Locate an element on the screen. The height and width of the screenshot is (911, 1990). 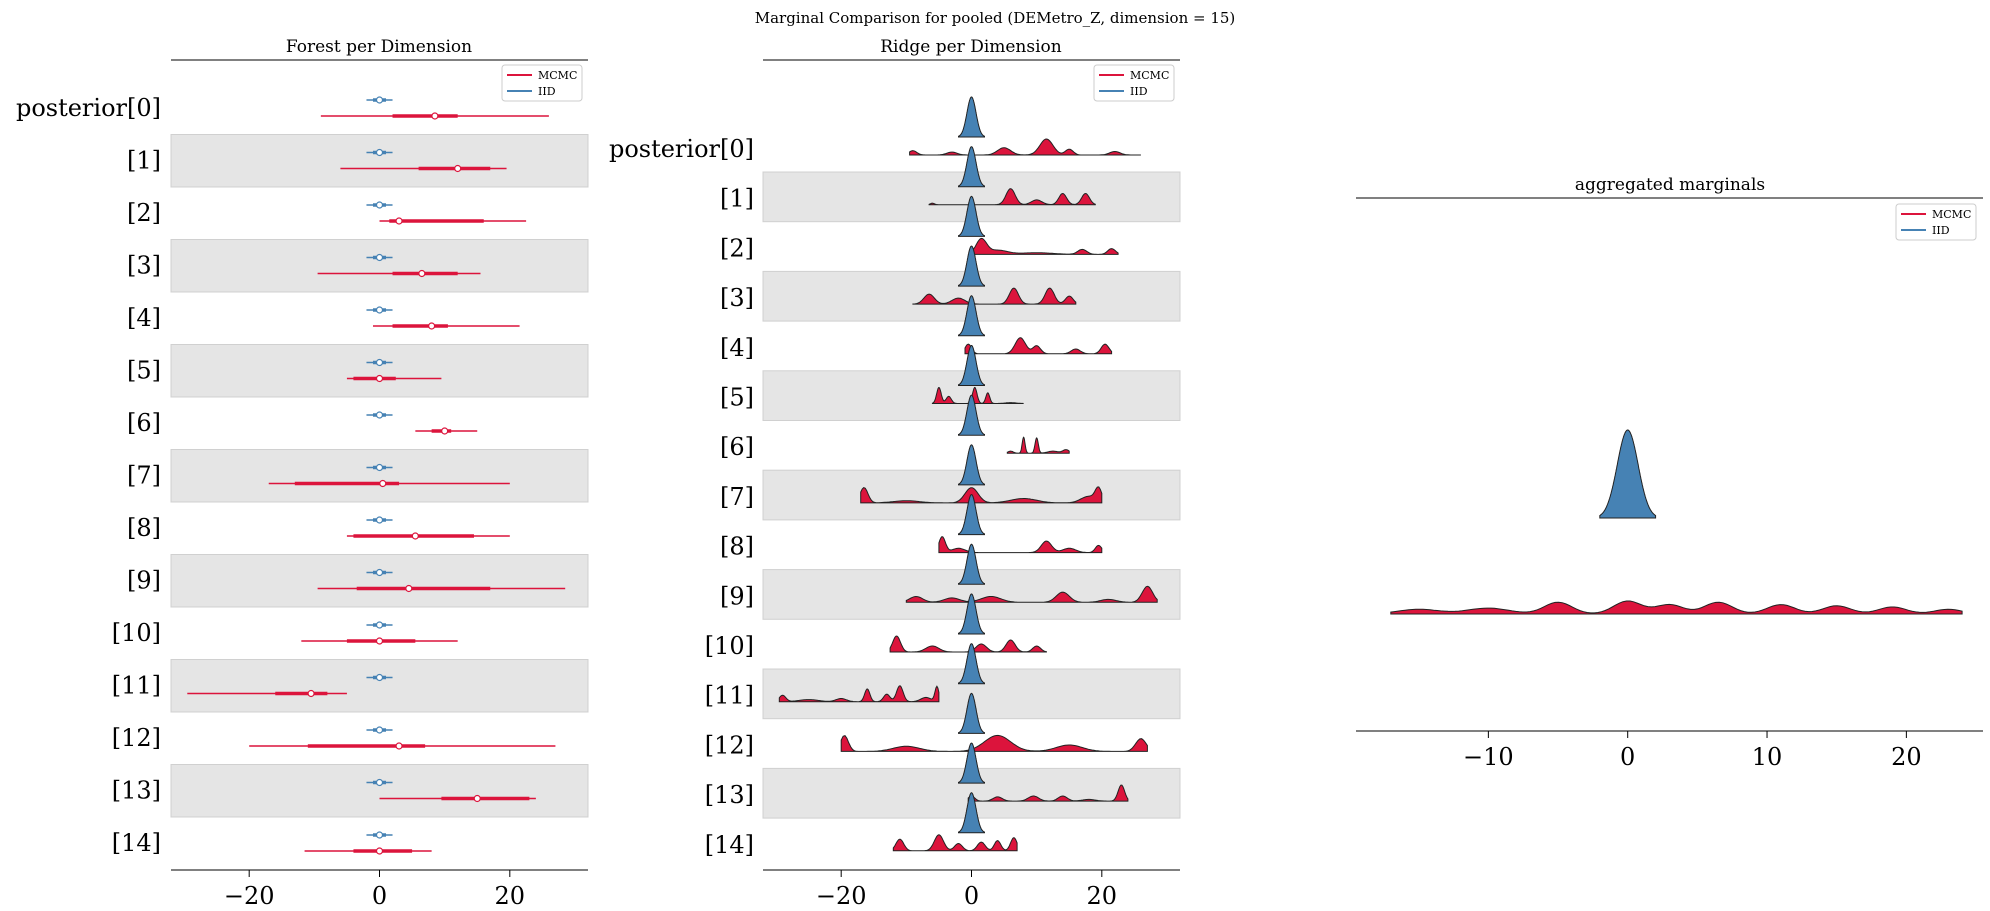
forest-xtick-label: 0 is located at coordinates (379, 896).